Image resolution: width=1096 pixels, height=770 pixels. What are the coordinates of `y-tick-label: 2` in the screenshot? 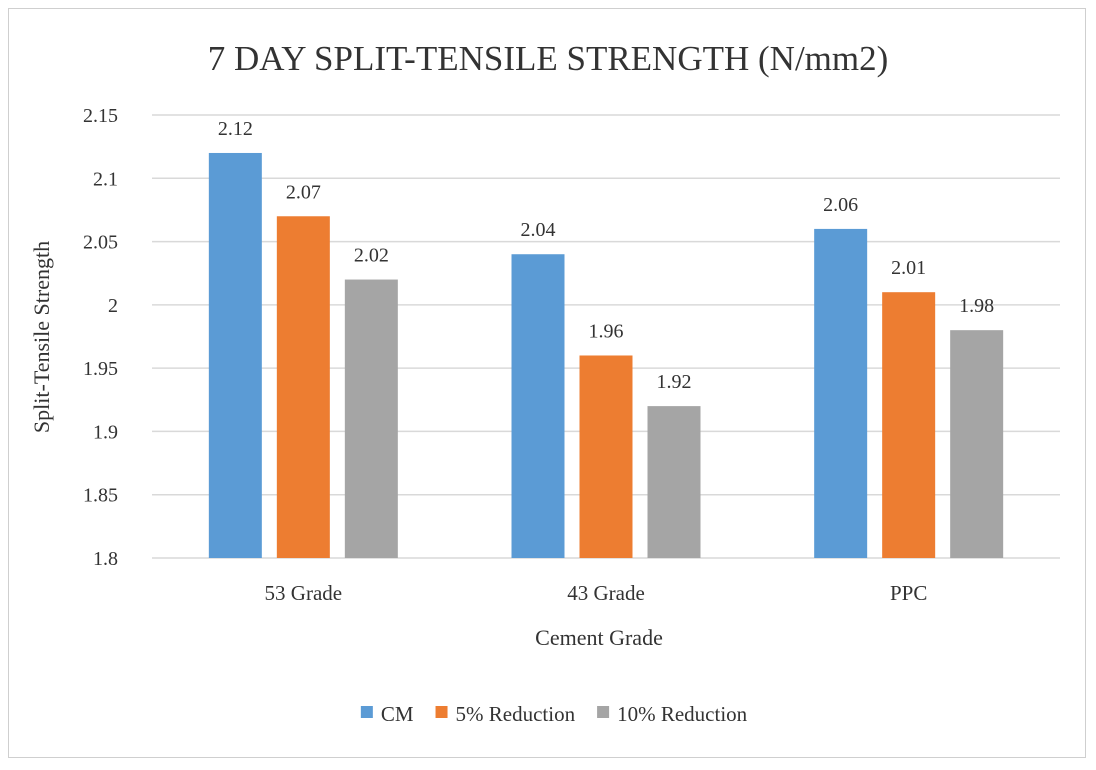 It's located at (113, 306).